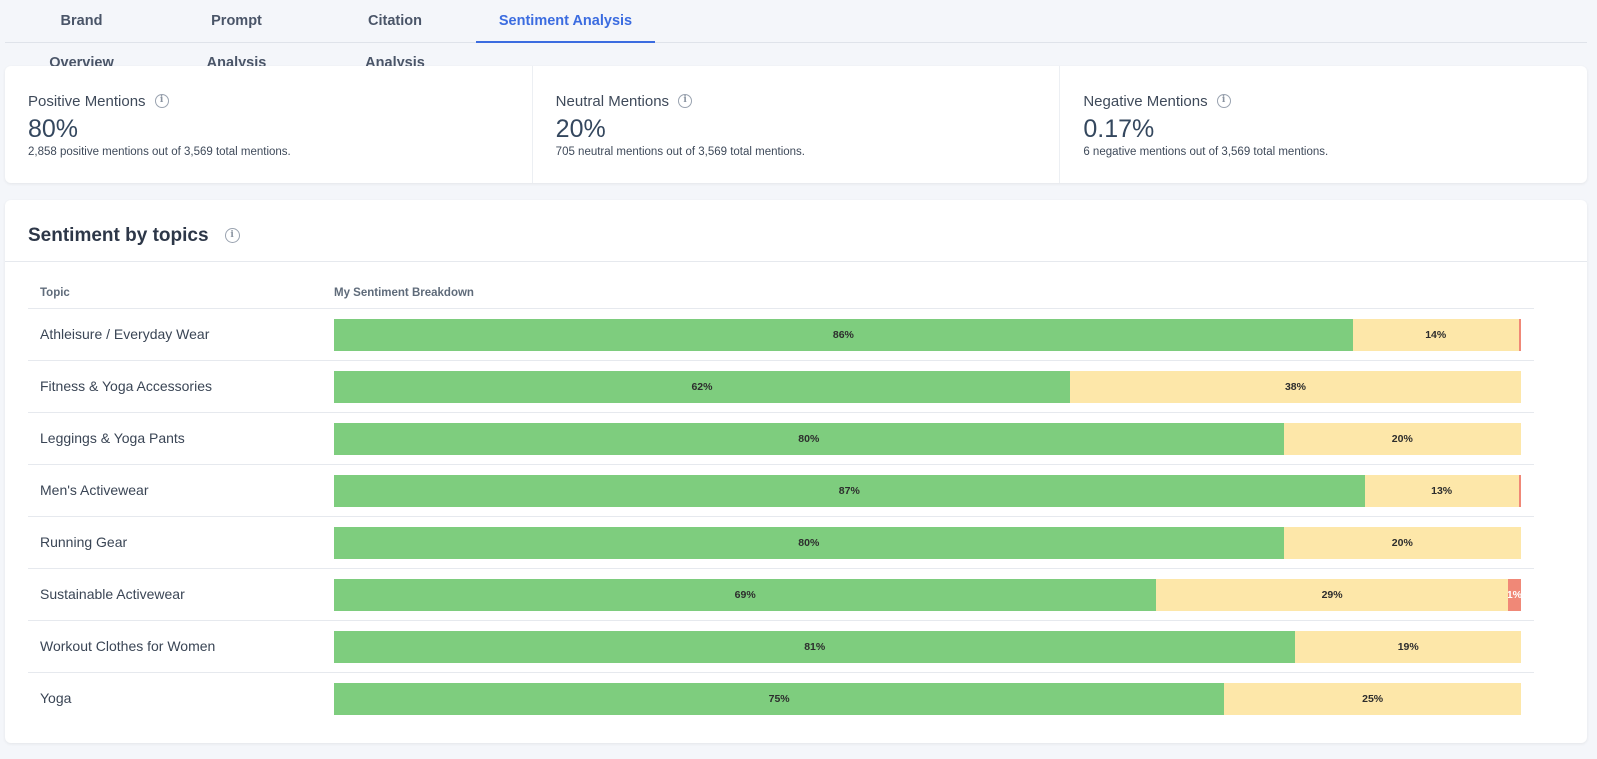 This screenshot has width=1597, height=759. I want to click on stat-value: 0.17%, so click(1119, 129).